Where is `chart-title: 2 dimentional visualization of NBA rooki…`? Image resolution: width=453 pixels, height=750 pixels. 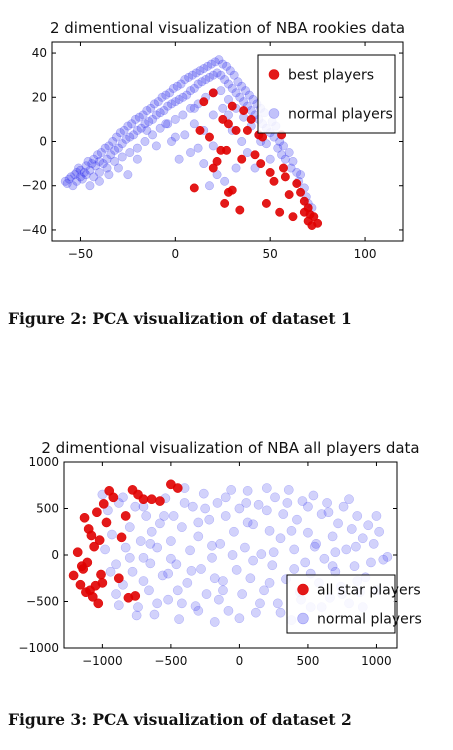
chart-title: 2 dimentional visualization of NBA rooki… is located at coordinates (227, 28).